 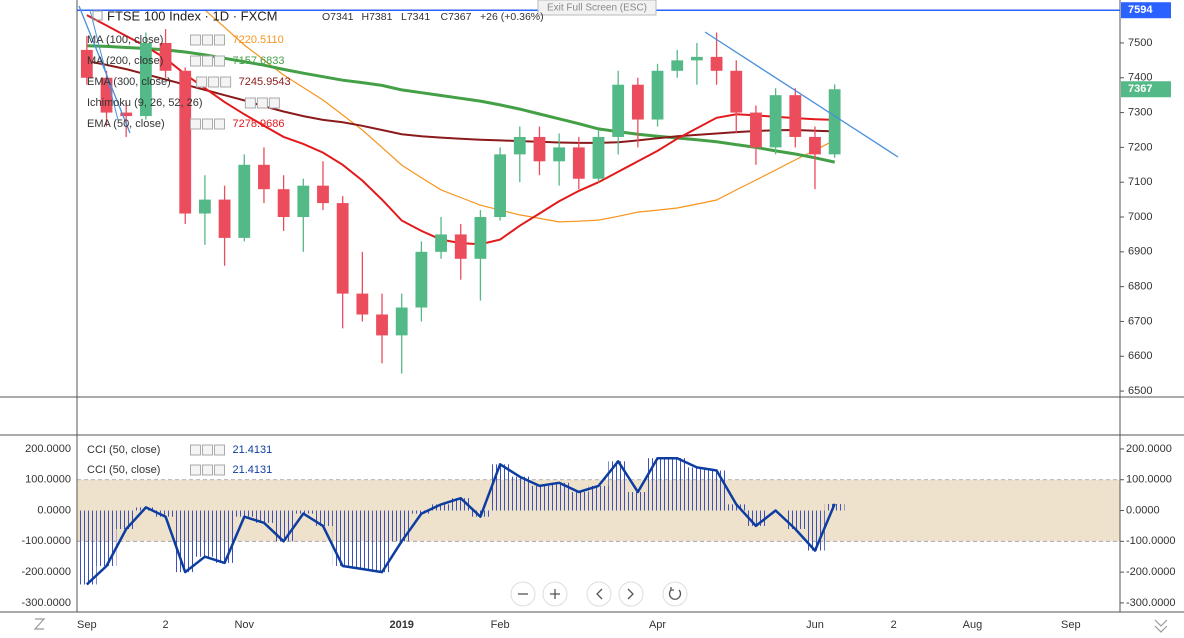 What do you see at coordinates (244, 625) in the screenshot?
I see `x-tick-label: Nov` at bounding box center [244, 625].